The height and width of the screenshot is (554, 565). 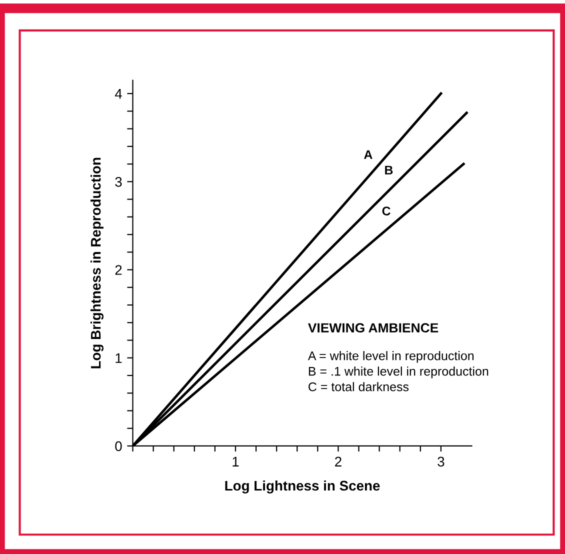 What do you see at coordinates (118, 94) in the screenshot?
I see `y-tick-label: 4` at bounding box center [118, 94].